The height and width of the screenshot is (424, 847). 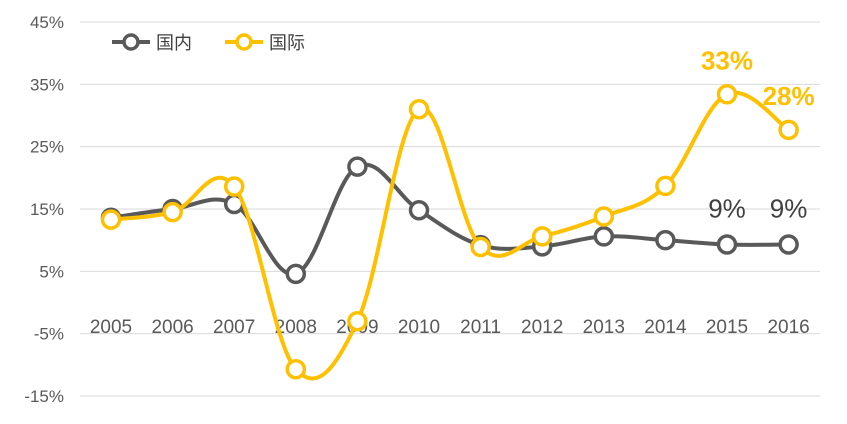 What do you see at coordinates (174, 43) in the screenshot?
I see `legend-label: 国内` at bounding box center [174, 43].